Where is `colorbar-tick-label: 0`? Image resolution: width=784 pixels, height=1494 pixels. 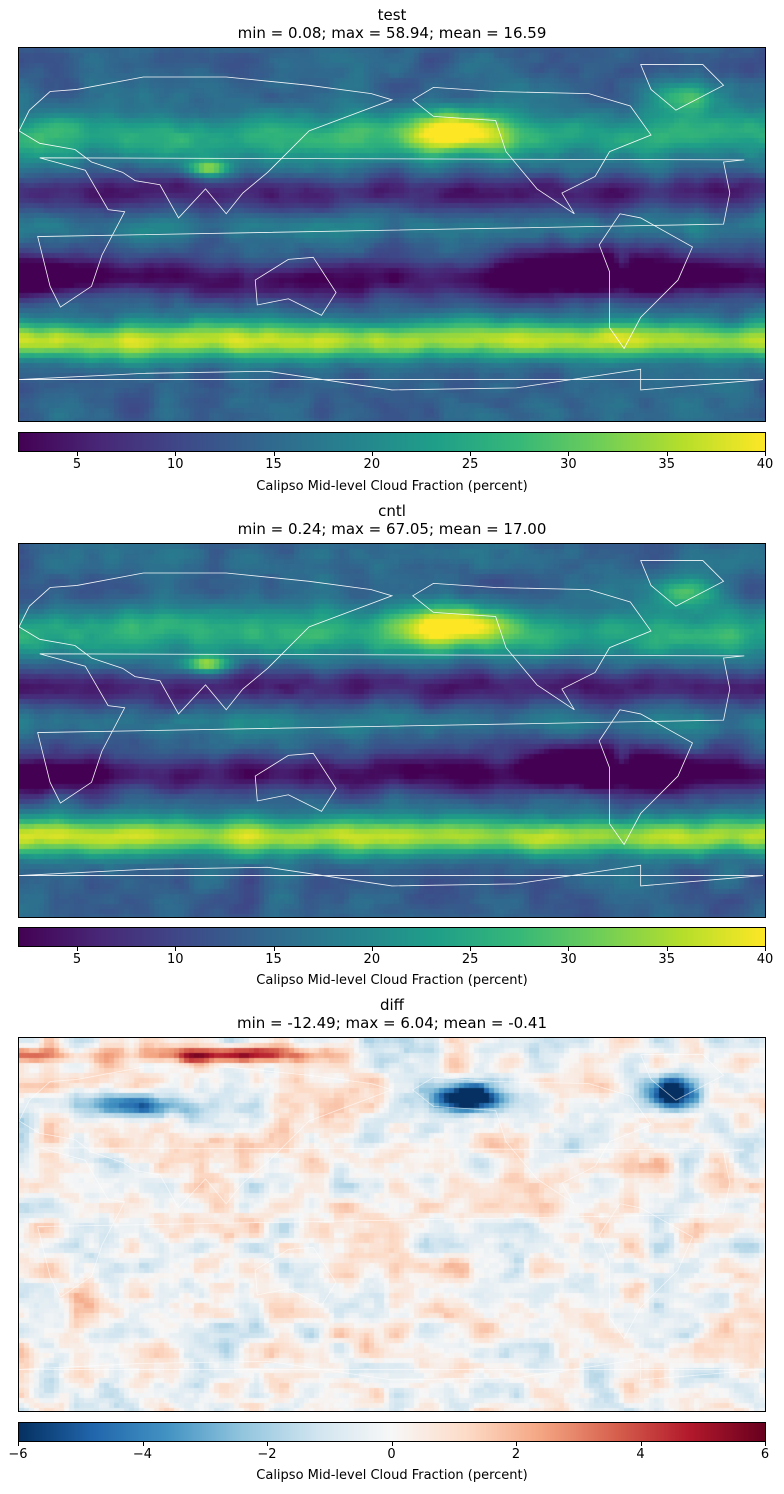
colorbar-tick-label: 0 is located at coordinates (391, 1454).